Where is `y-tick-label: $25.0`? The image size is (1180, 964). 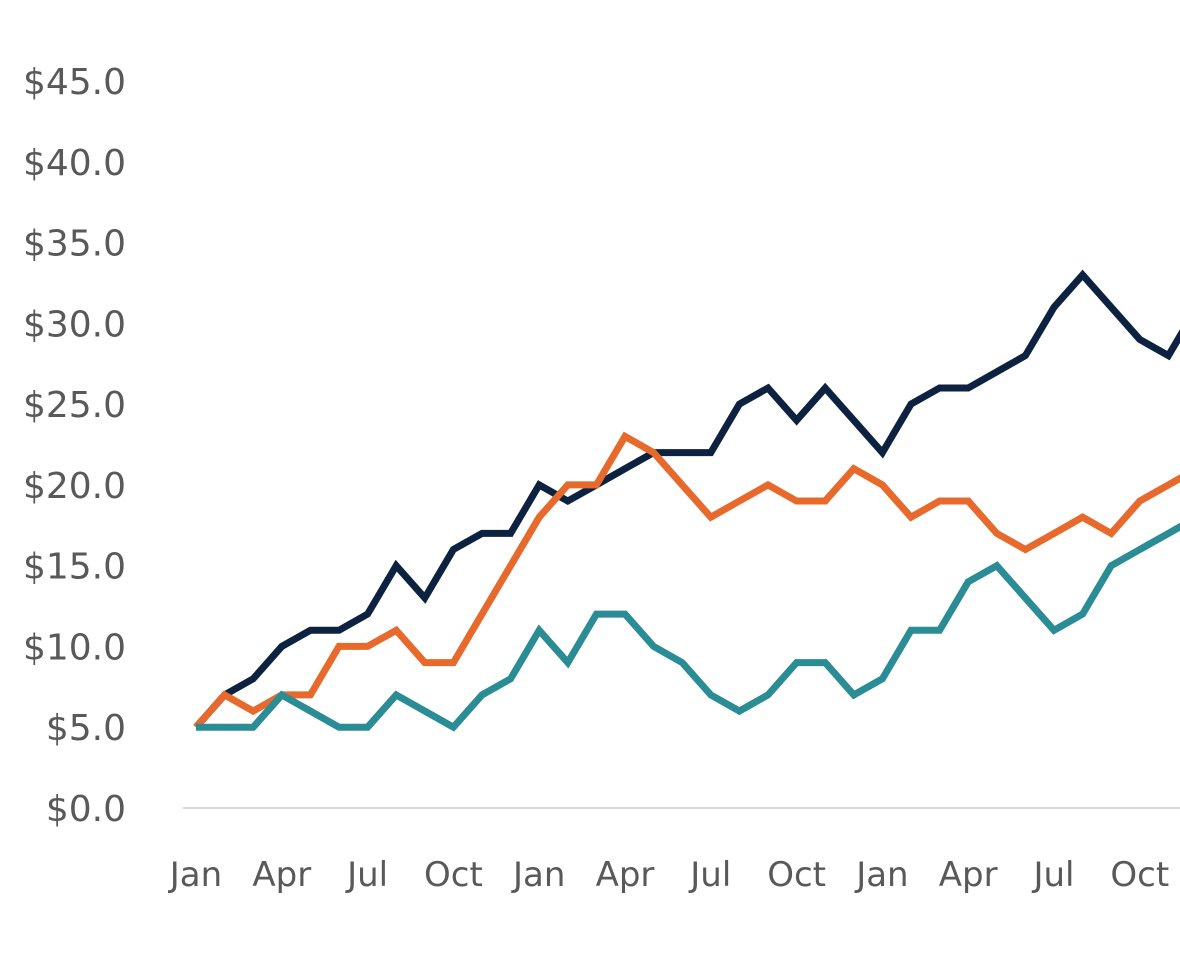 y-tick-label: $25.0 is located at coordinates (74, 405).